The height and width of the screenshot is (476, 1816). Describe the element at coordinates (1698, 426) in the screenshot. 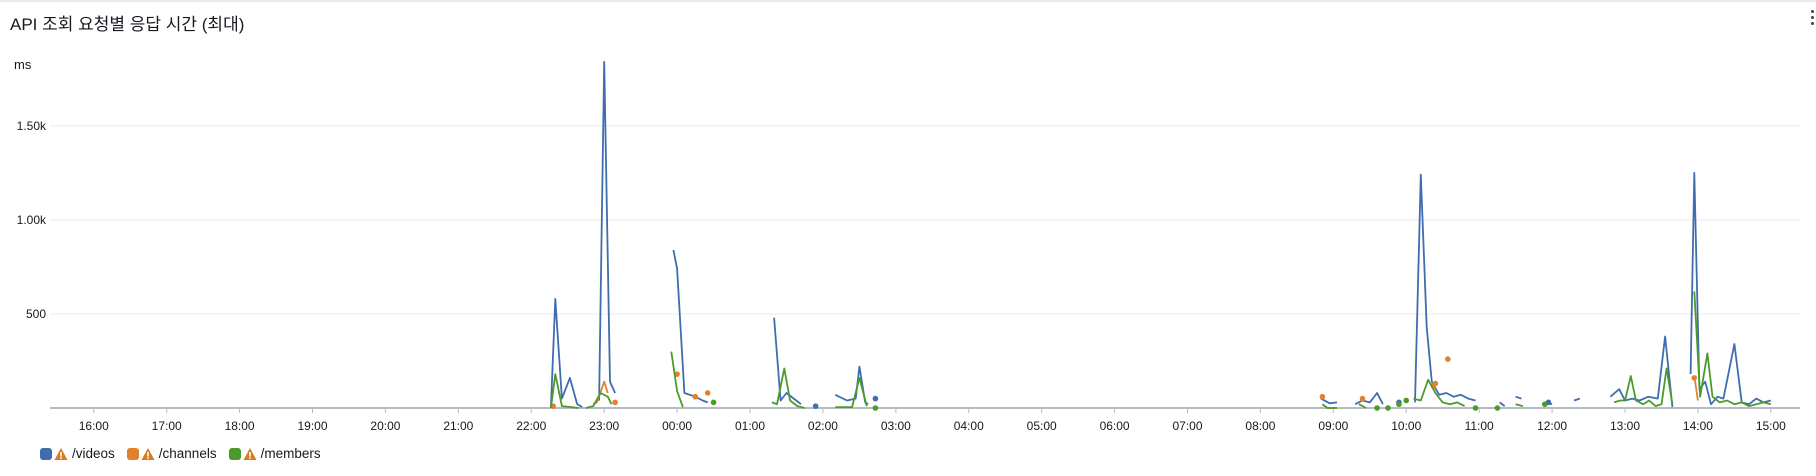

I see `x-tick-label: 14:00` at that location.